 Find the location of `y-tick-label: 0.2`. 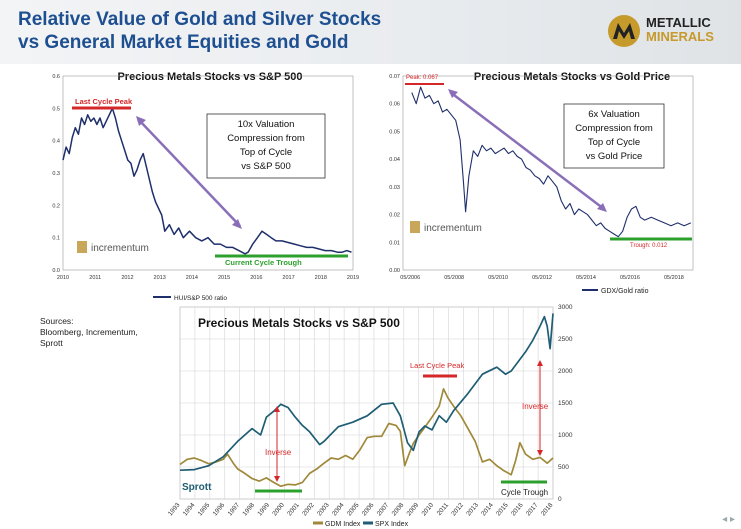

y-tick-label: 0.2 is located at coordinates (56, 206).